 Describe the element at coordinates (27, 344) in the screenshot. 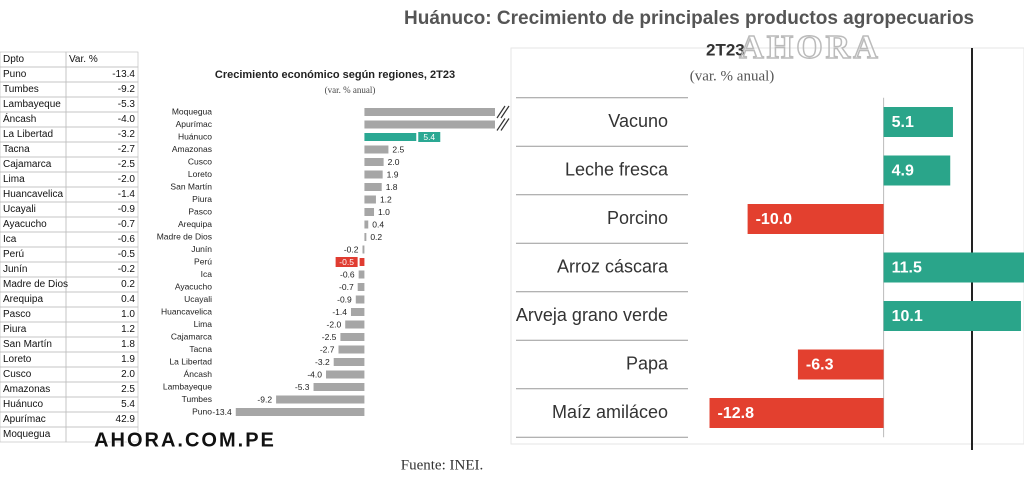

I see `table-text: San Martín` at that location.